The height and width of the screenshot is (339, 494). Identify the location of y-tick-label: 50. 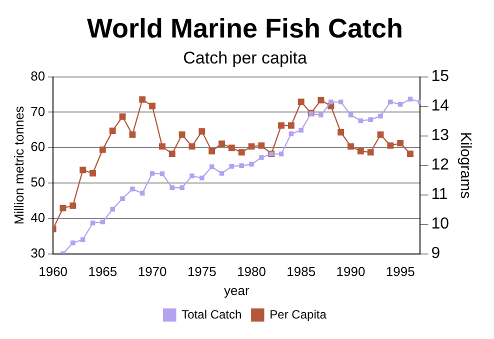
(38, 182).